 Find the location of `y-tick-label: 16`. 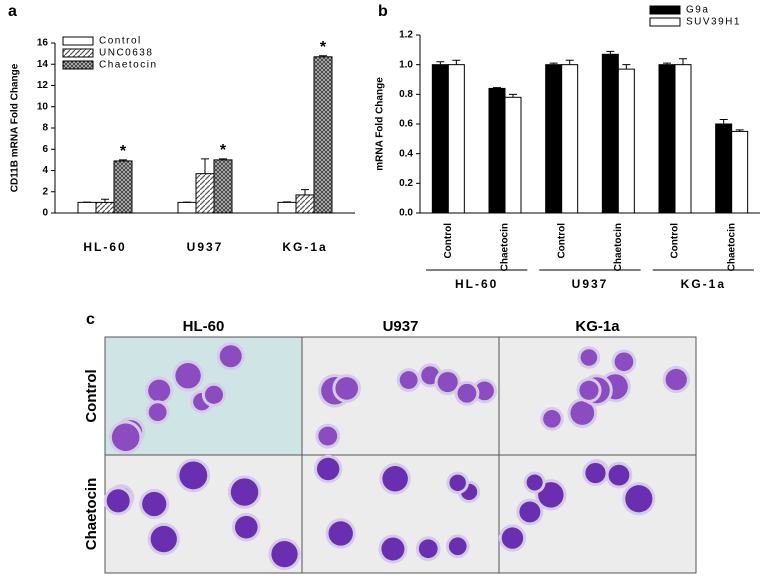

y-tick-label: 16 is located at coordinates (43, 43).